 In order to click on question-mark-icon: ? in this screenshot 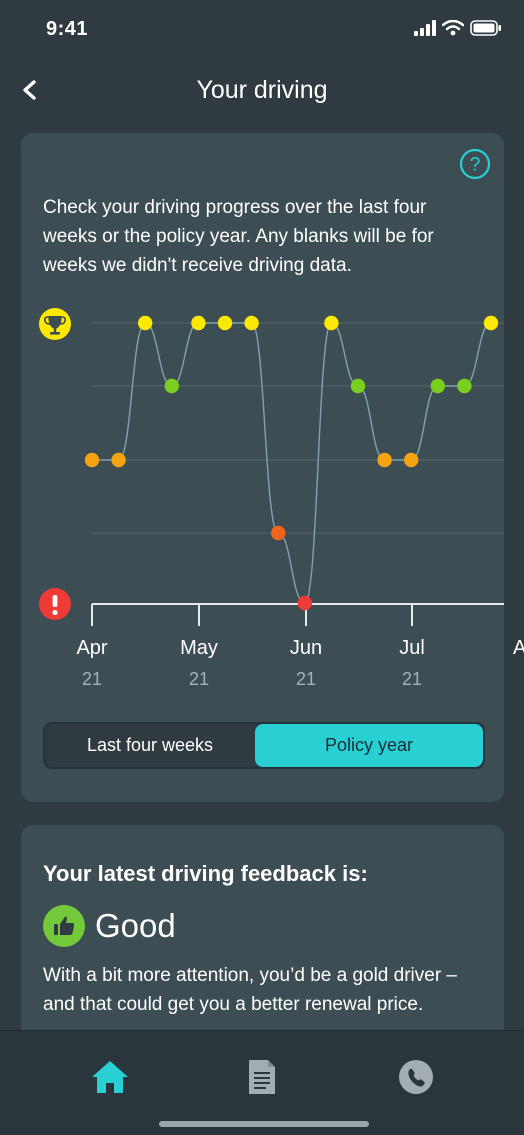, I will do `click(475, 164)`.